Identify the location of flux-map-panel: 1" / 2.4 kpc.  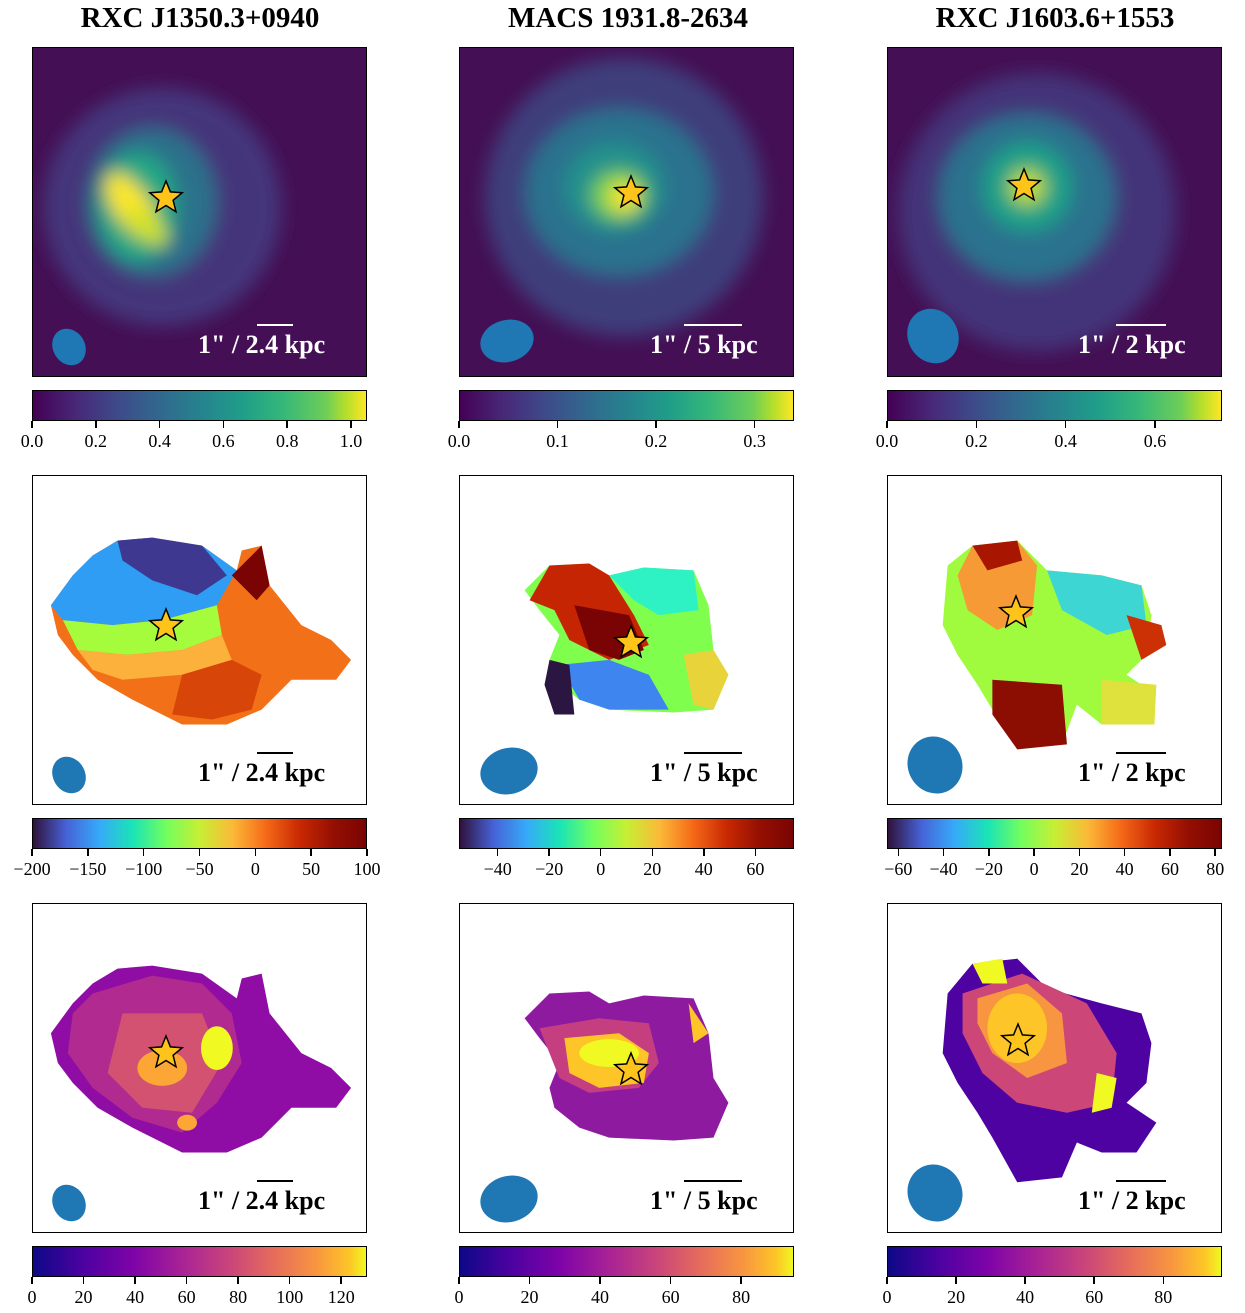
(199, 212).